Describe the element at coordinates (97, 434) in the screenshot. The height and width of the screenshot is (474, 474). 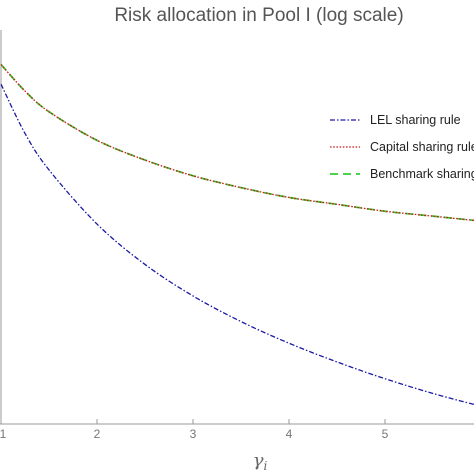
I see `x-tick-label: 2` at that location.